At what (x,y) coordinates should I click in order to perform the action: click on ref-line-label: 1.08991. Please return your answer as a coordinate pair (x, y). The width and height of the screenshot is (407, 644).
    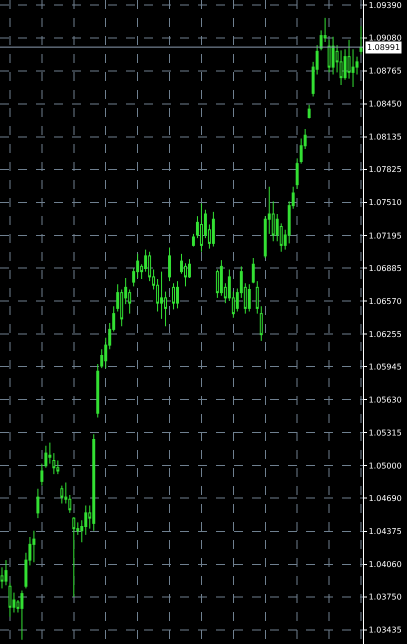
    Looking at the image, I should click on (383, 47).